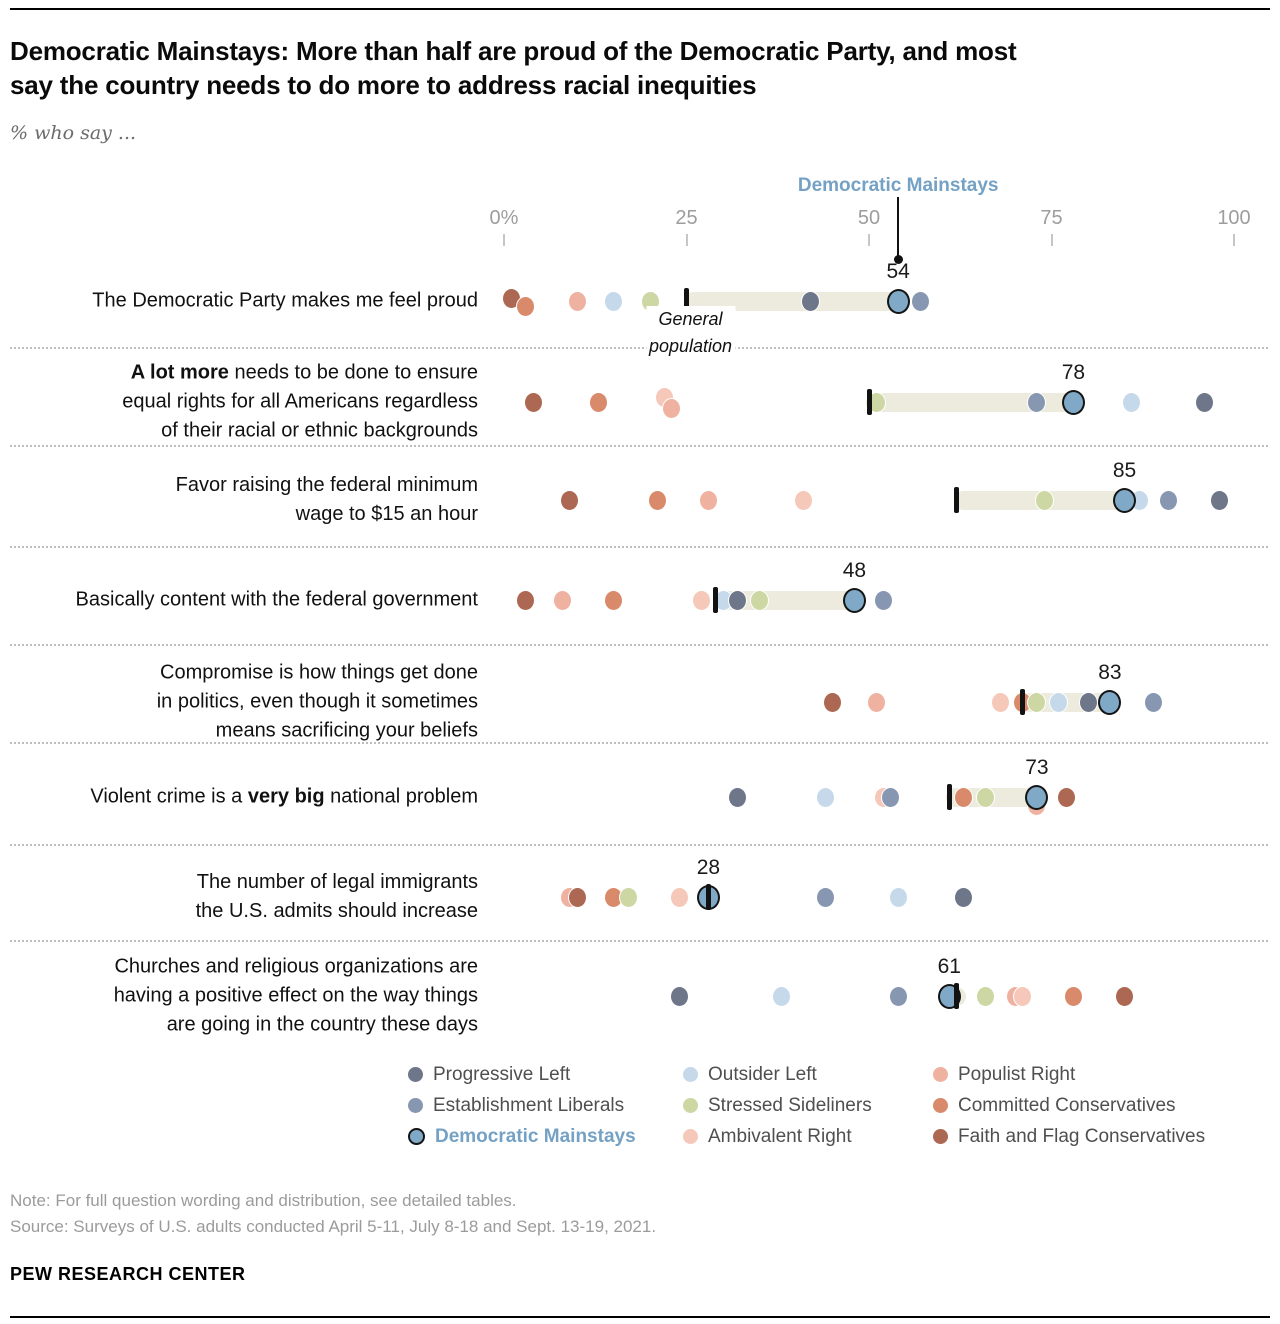  What do you see at coordinates (708, 867) in the screenshot?
I see `dm-value-label: 28` at bounding box center [708, 867].